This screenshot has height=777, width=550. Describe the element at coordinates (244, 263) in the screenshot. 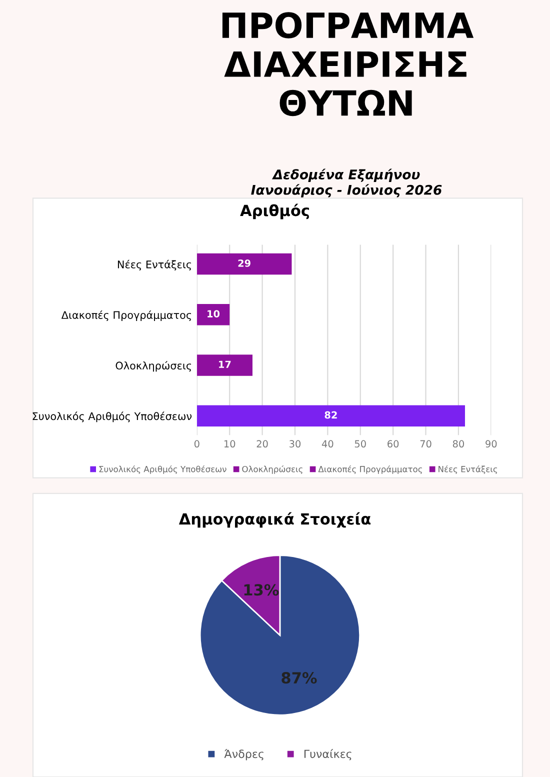

I see `data-label: 29` at that location.